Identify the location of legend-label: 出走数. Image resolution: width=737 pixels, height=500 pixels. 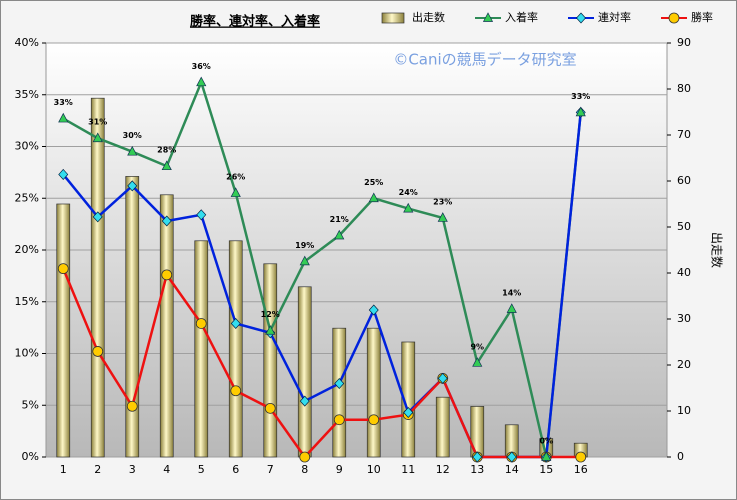
(428, 17).